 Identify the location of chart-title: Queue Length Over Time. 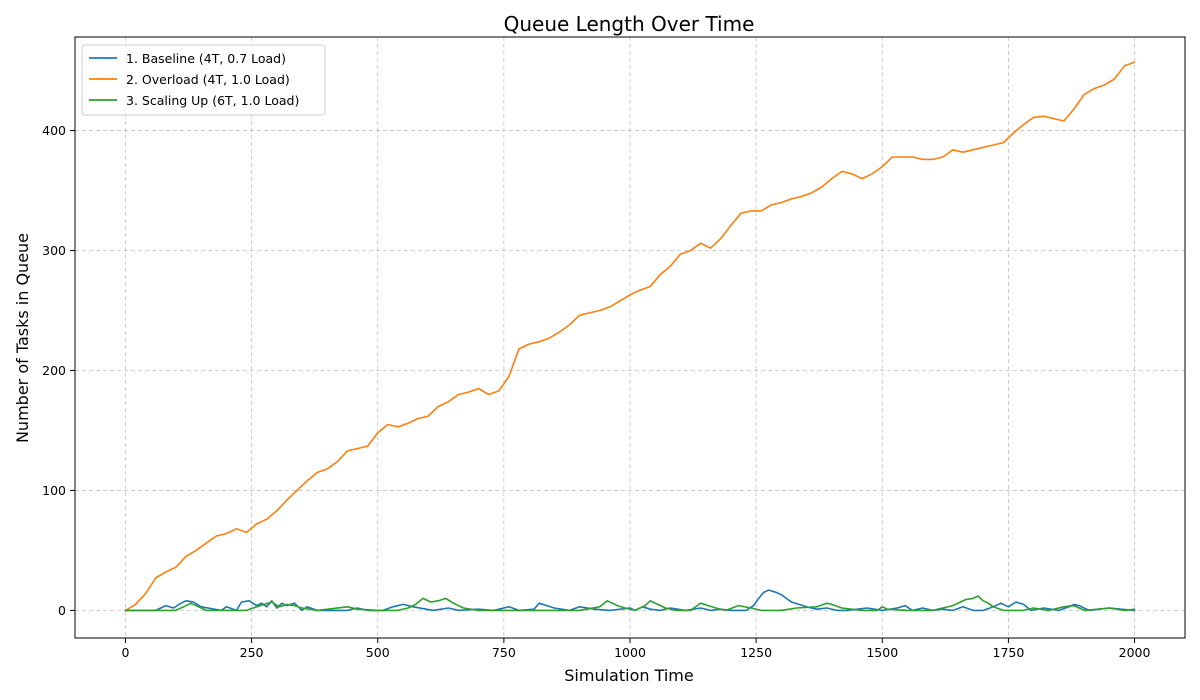
(629, 24).